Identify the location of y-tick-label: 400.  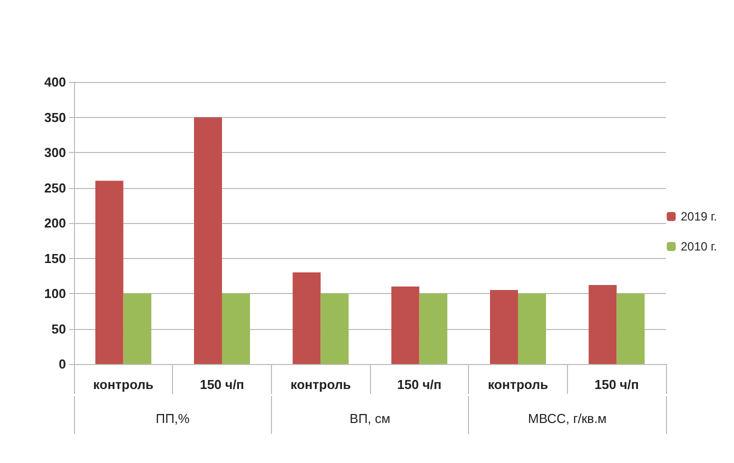
(55, 82).